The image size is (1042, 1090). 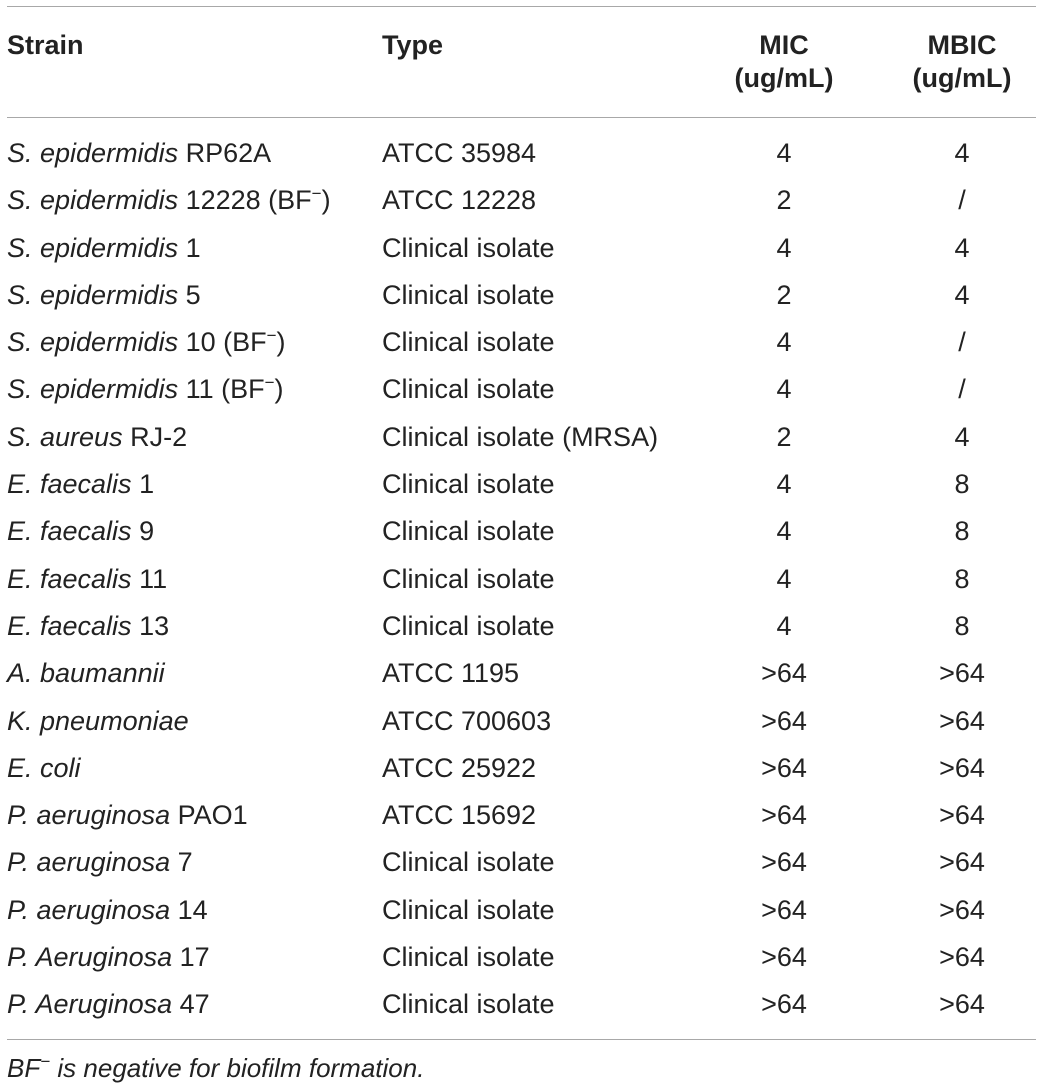 I want to click on strain-cell: S. epidermidis 10 (BF−), so click(x=146, y=342).